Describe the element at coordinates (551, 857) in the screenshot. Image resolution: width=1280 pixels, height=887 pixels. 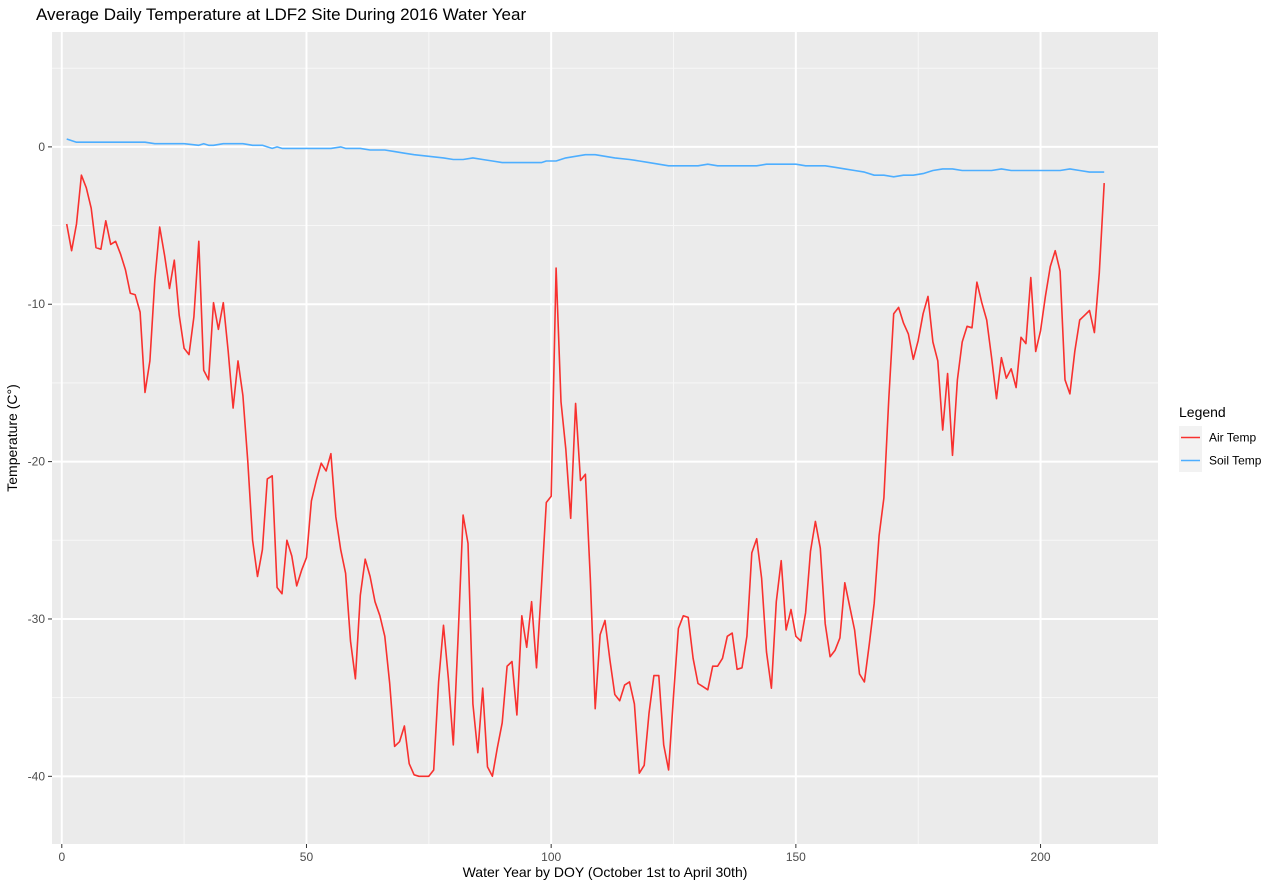
I see `x-tick-label: 100` at that location.